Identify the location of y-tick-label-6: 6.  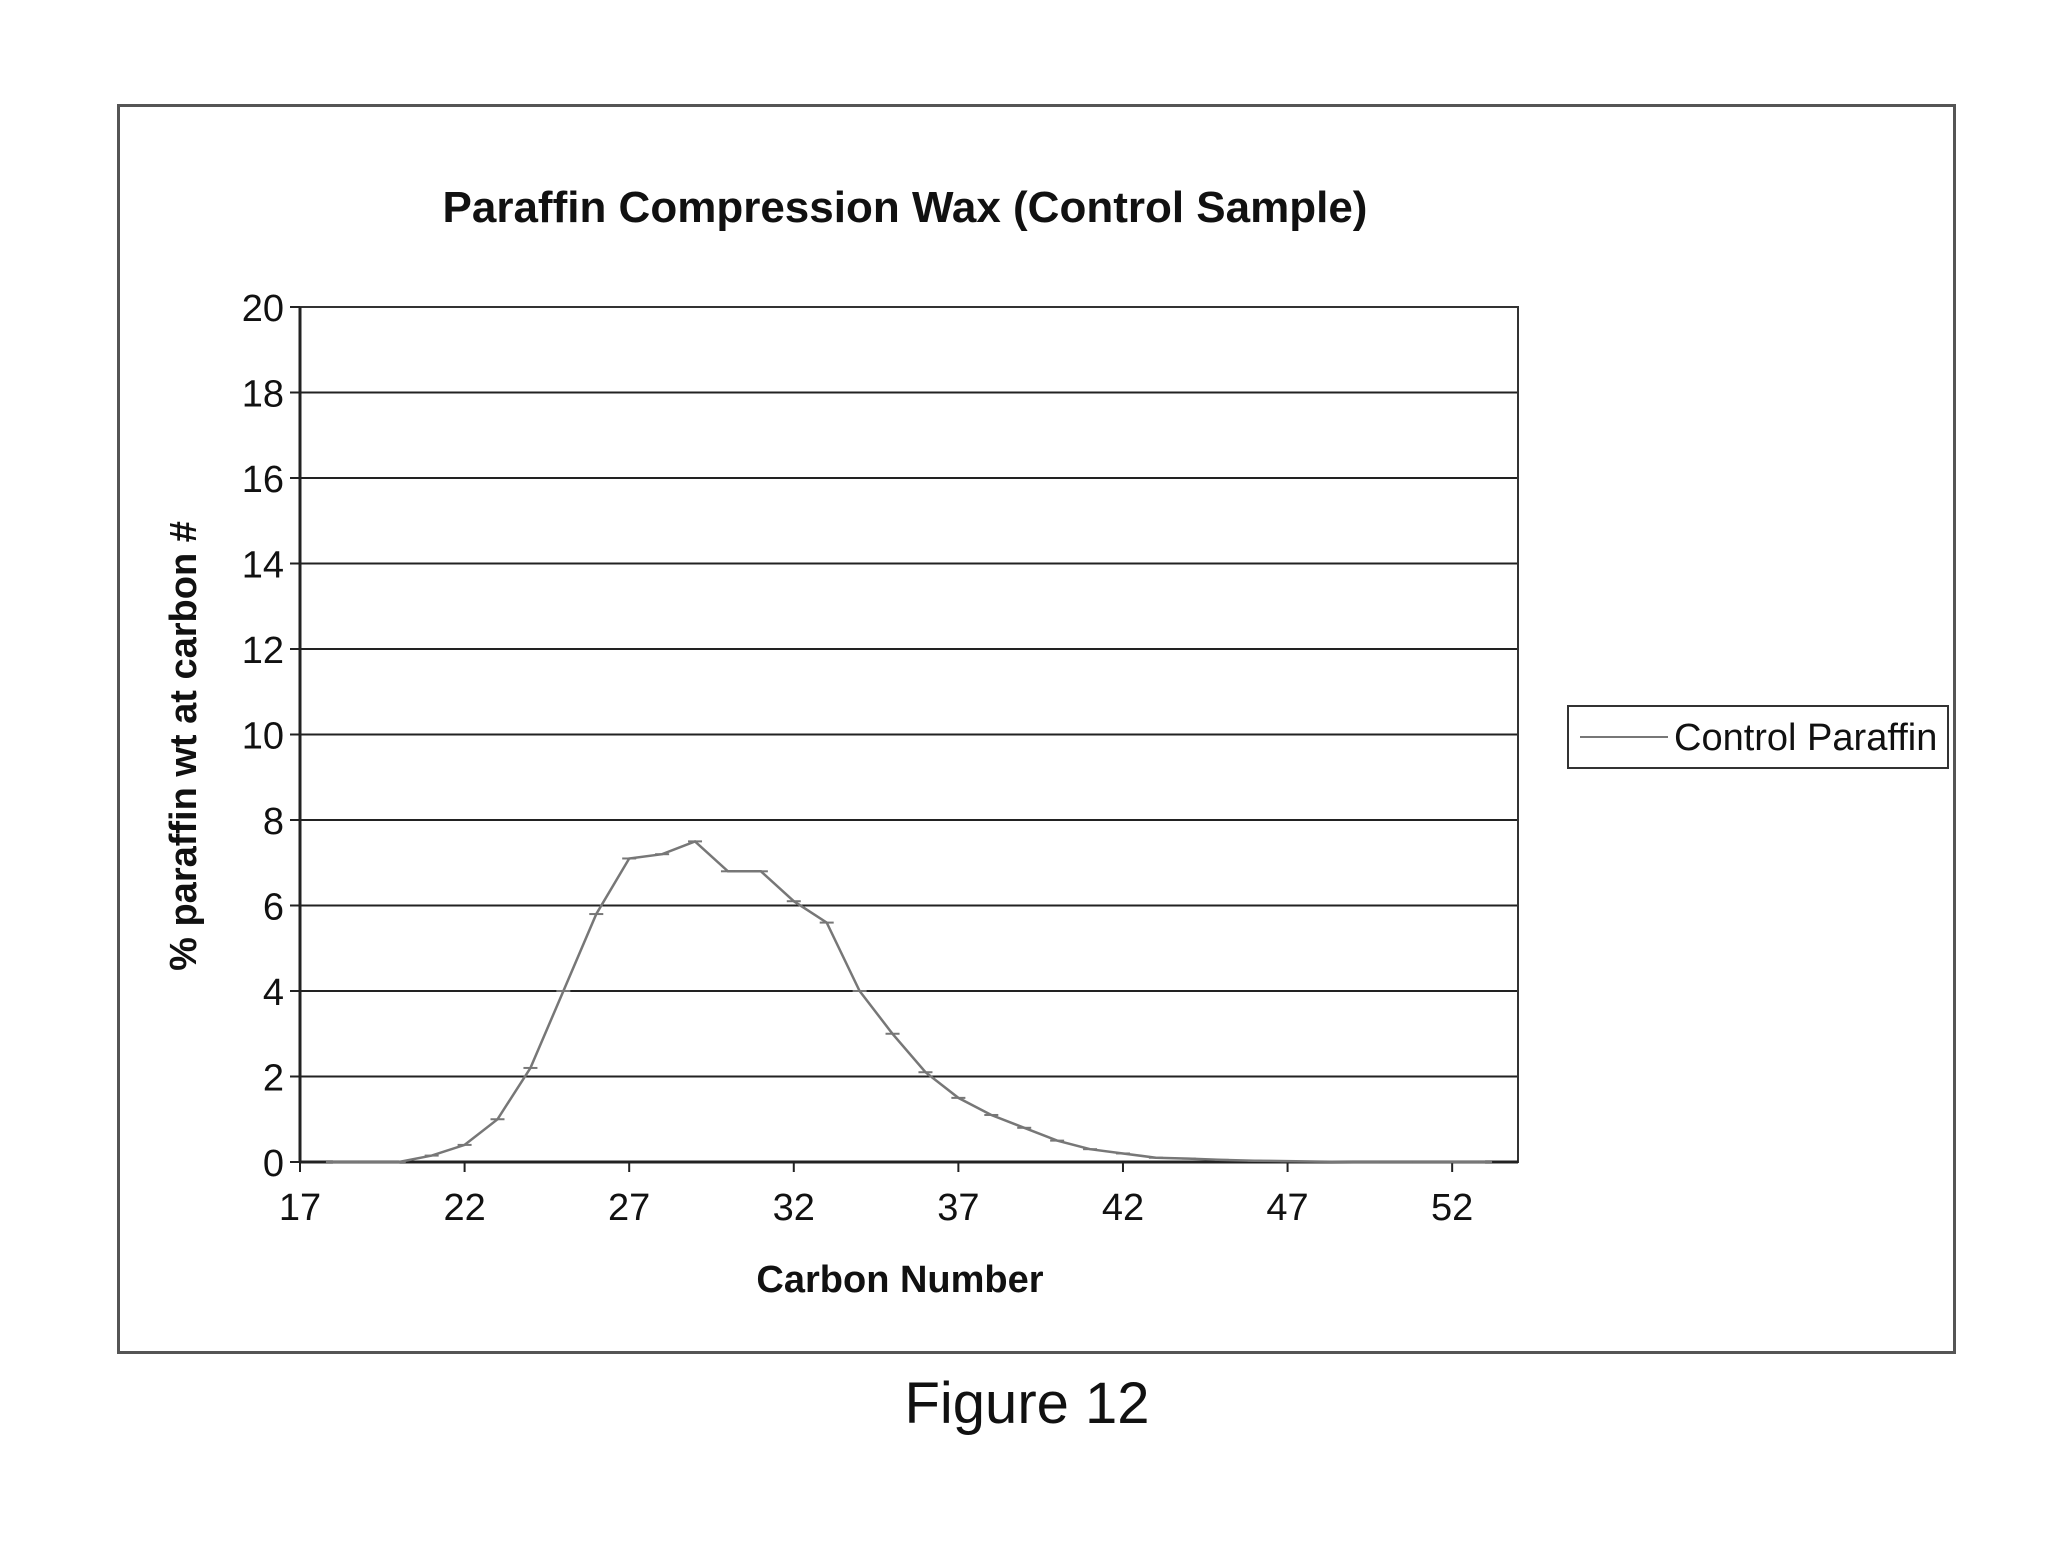
(273, 908).